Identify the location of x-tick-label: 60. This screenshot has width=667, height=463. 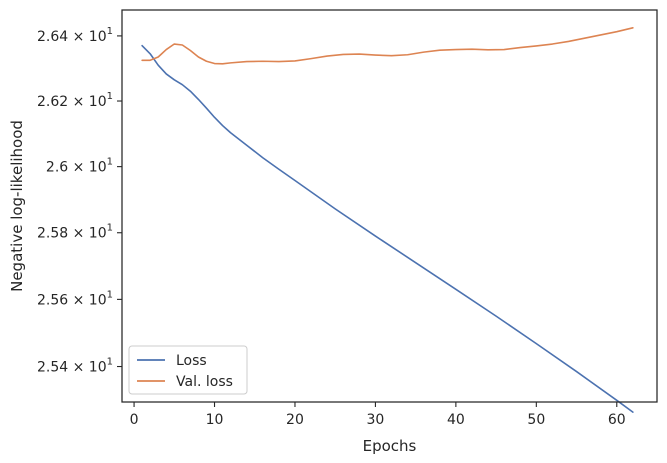
(617, 420).